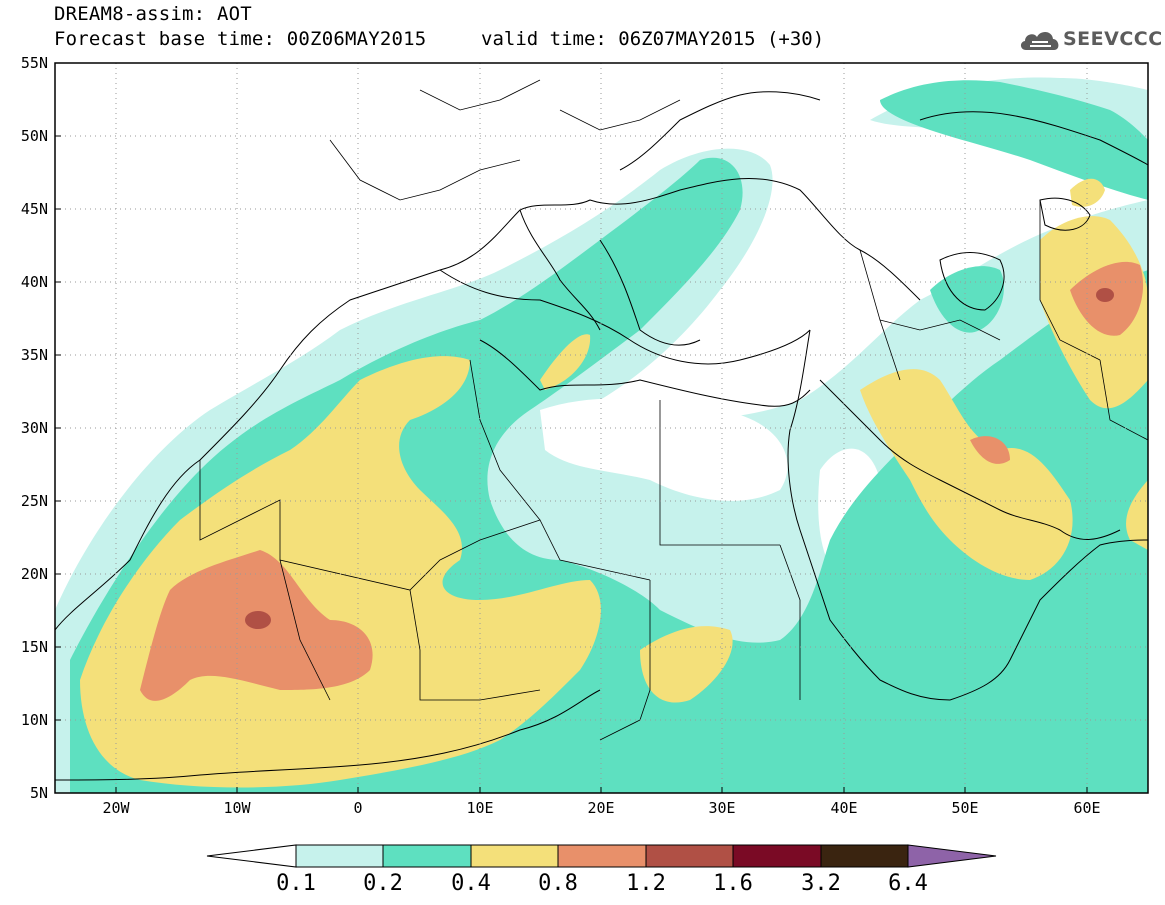 The height and width of the screenshot is (905, 1165). What do you see at coordinates (480, 808) in the screenshot?
I see `lon-tick-label: 10E` at bounding box center [480, 808].